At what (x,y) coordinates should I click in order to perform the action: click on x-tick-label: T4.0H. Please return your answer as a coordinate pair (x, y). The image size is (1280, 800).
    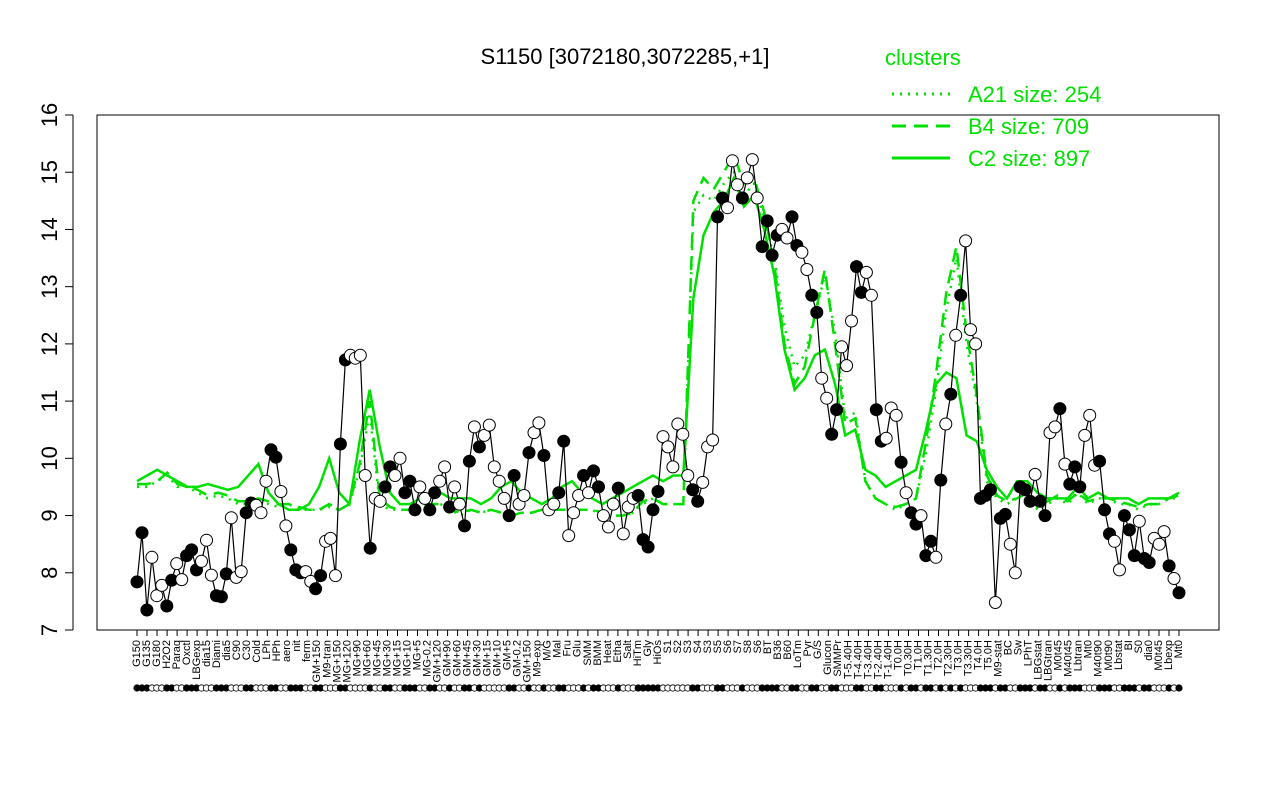
    Looking at the image, I should click on (979, 655).